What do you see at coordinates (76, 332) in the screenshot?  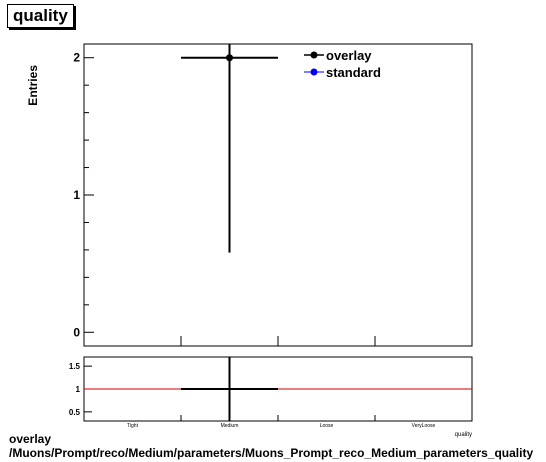 I see `main-y-tick-label: 0` at bounding box center [76, 332].